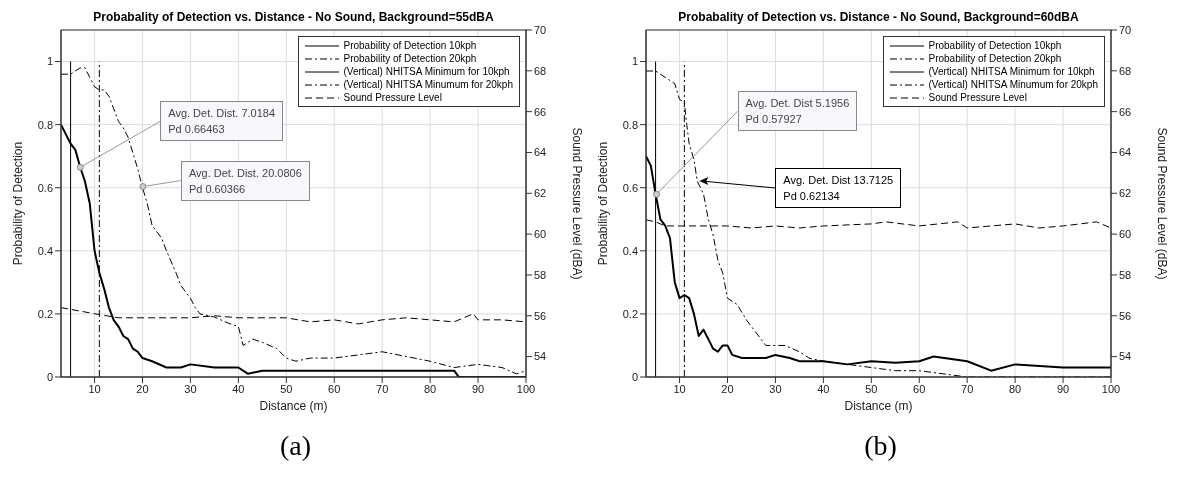  What do you see at coordinates (245, 180) in the screenshot?
I see `annotation: Avg. Det. Dist. 20.0806 Pd 0.60366` at bounding box center [245, 180].